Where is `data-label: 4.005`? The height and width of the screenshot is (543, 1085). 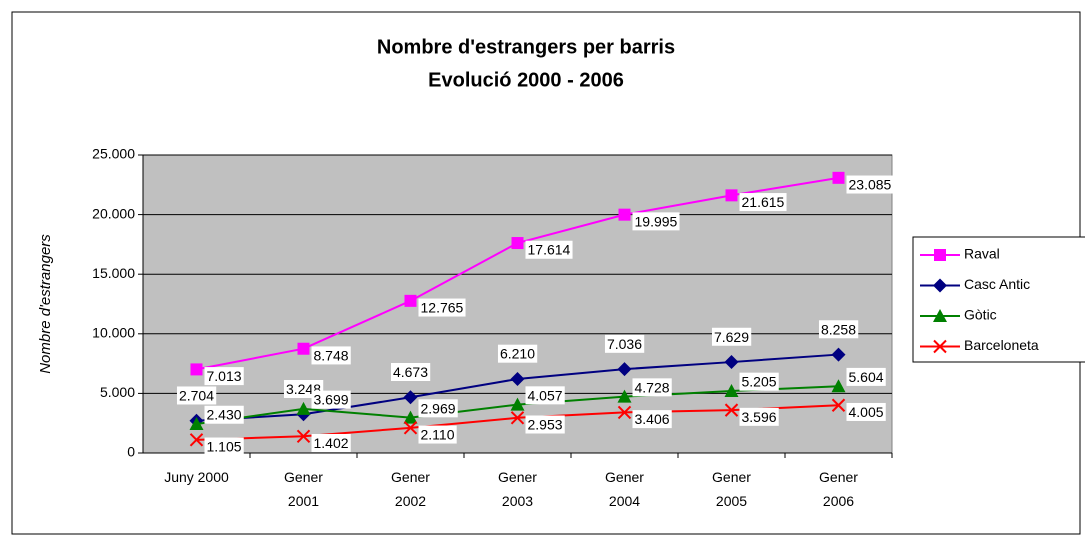 data-label: 4.005 is located at coordinates (866, 412).